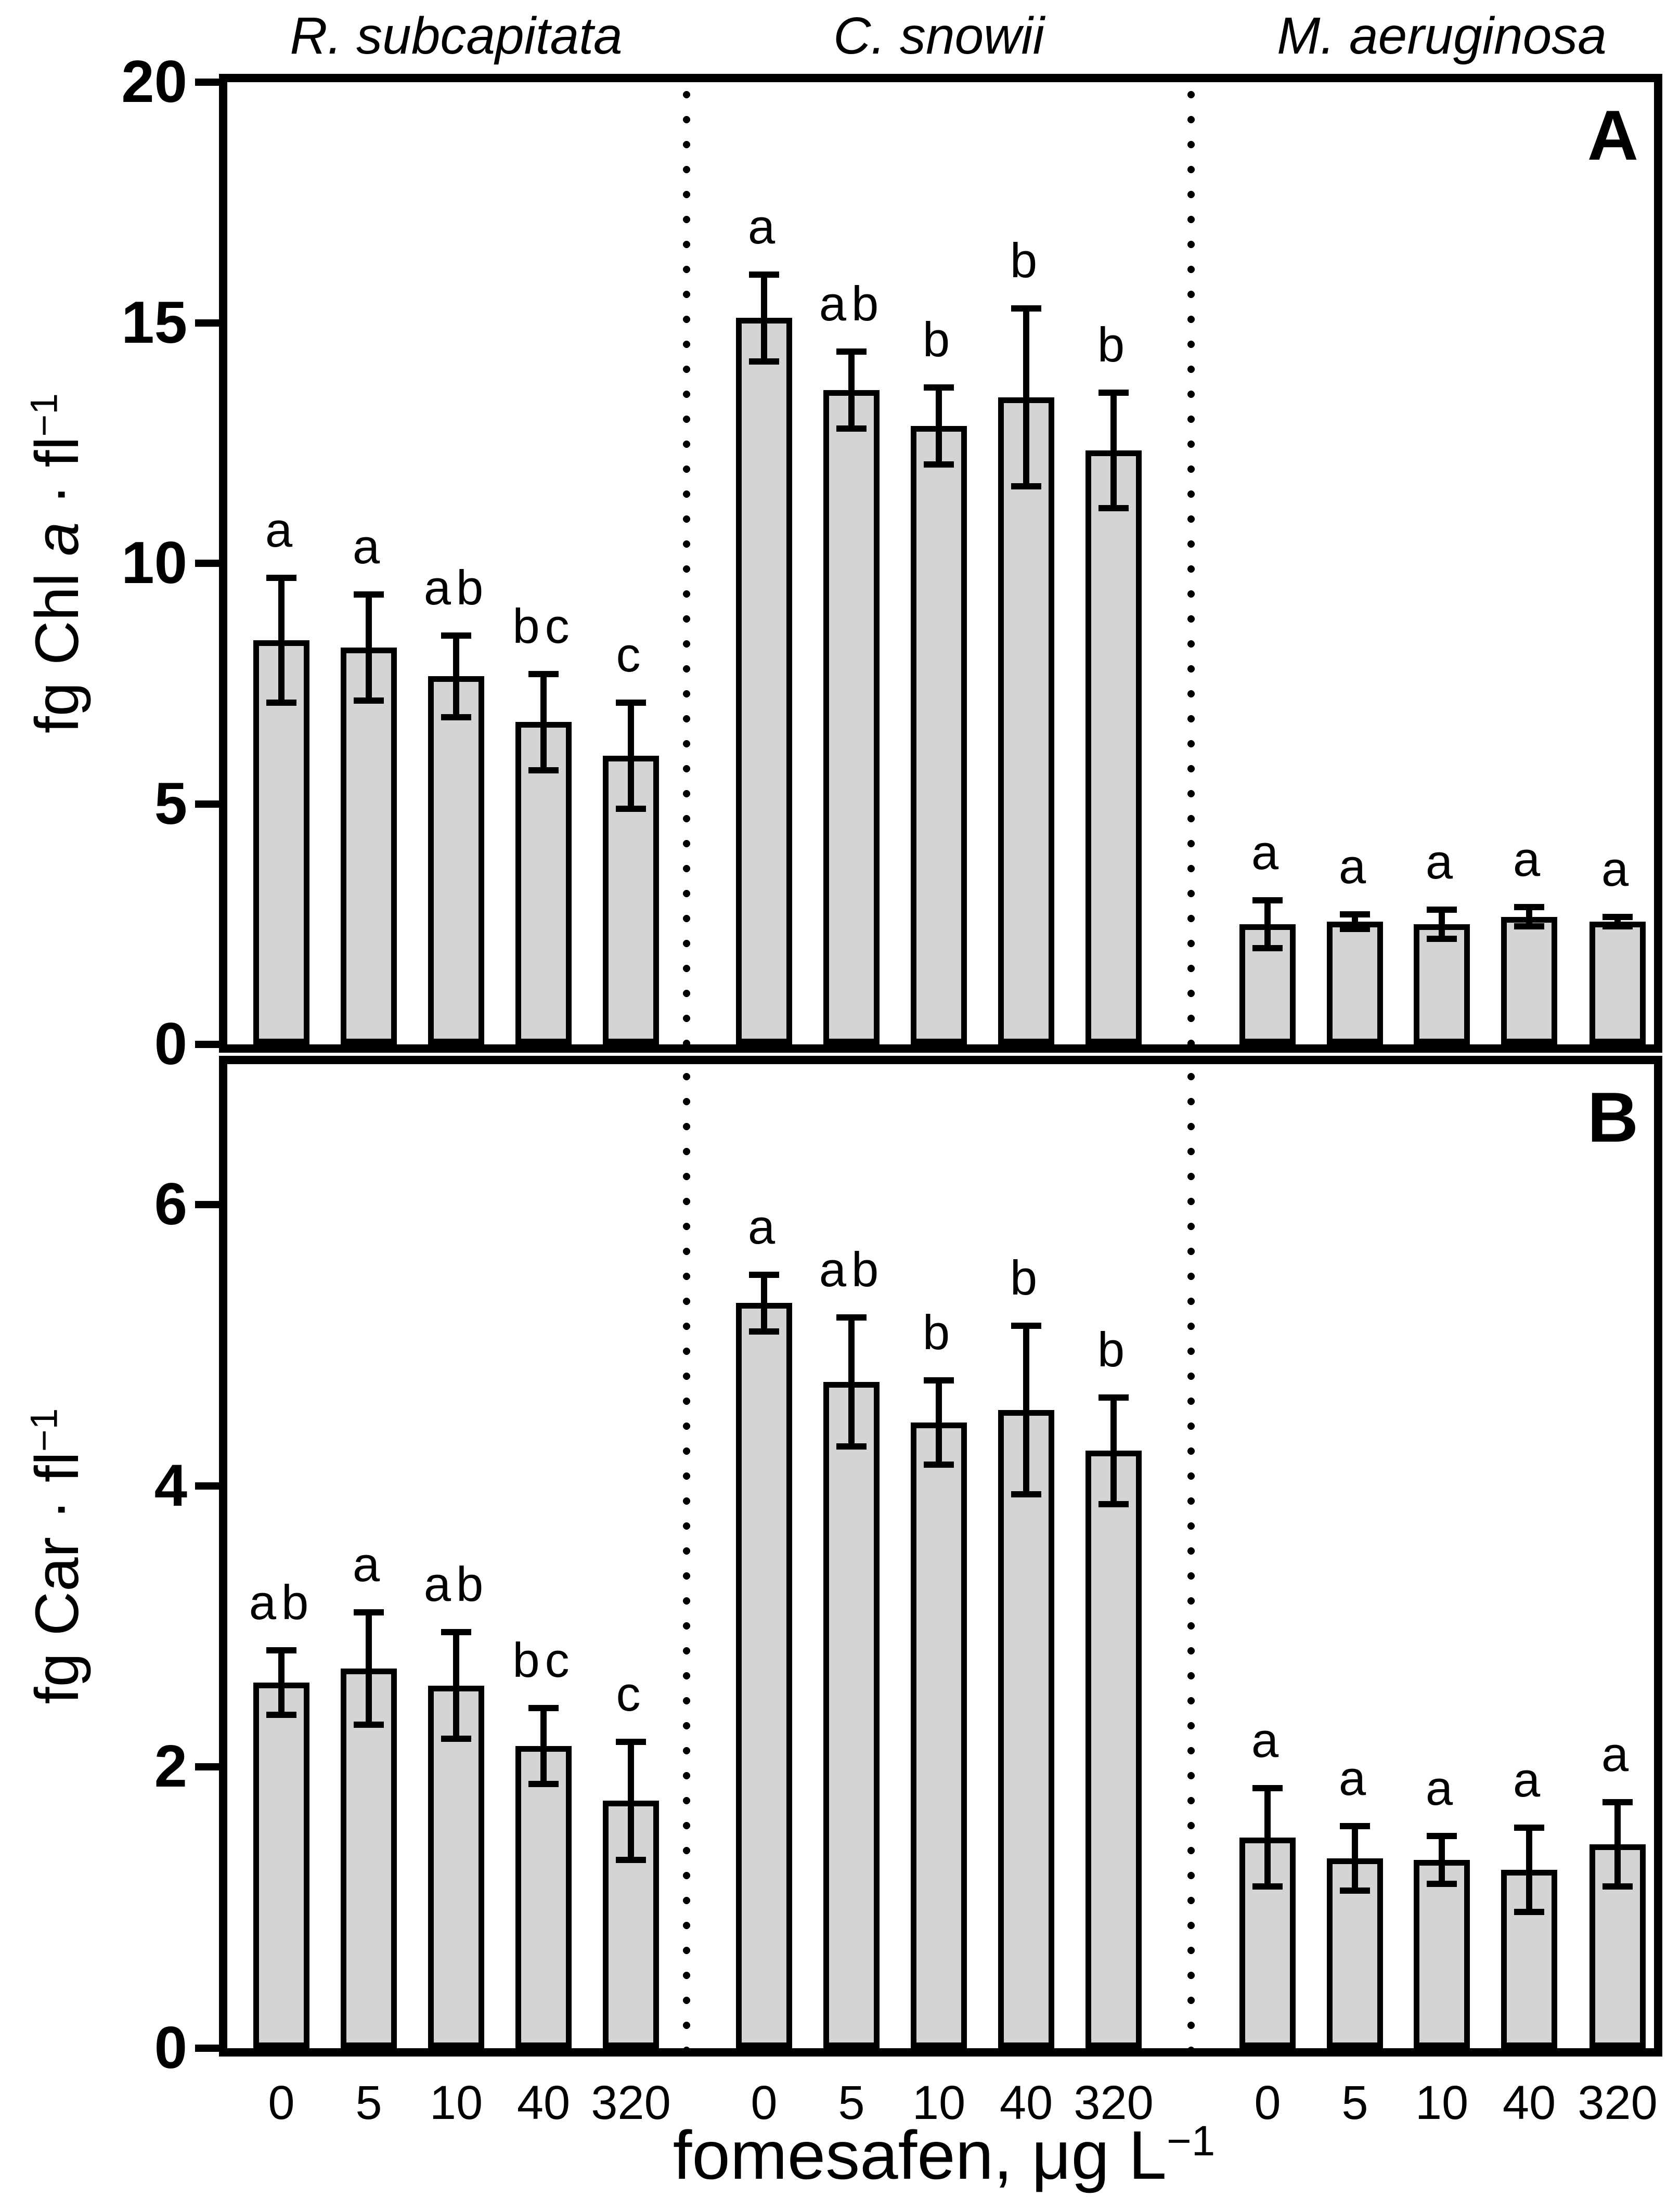 The image size is (1680, 2211). I want to click on panel-label-b: B, so click(1612, 1117).